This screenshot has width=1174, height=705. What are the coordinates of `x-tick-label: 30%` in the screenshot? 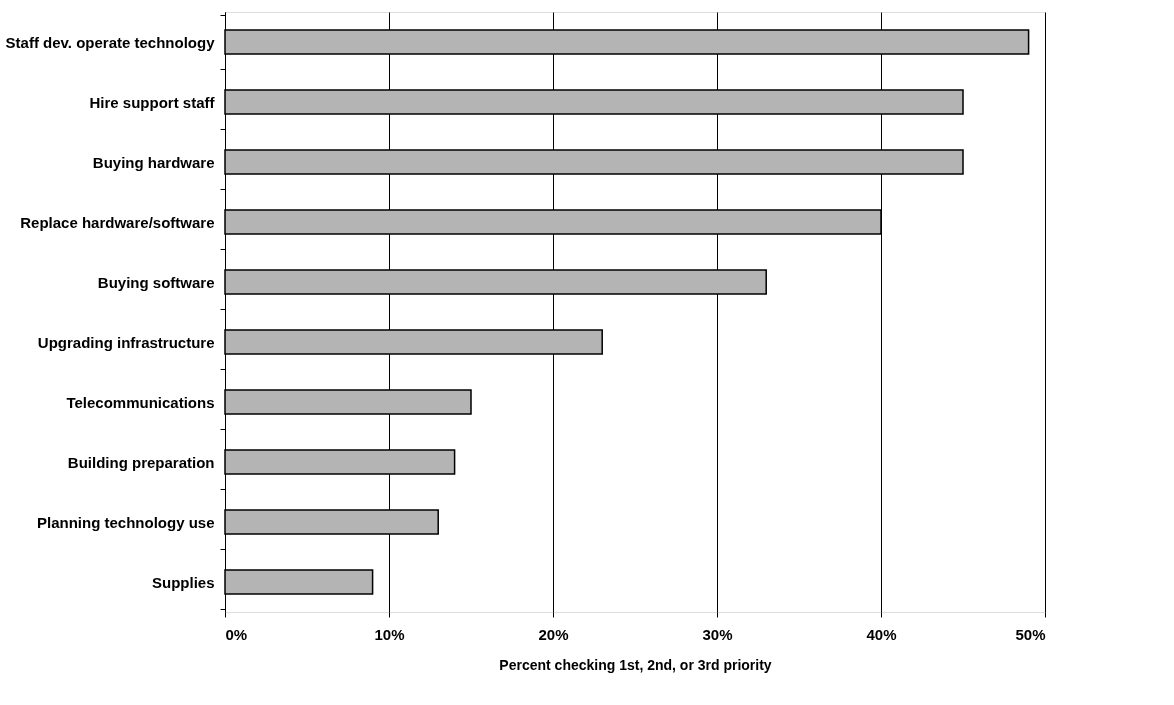 It's located at (717, 634).